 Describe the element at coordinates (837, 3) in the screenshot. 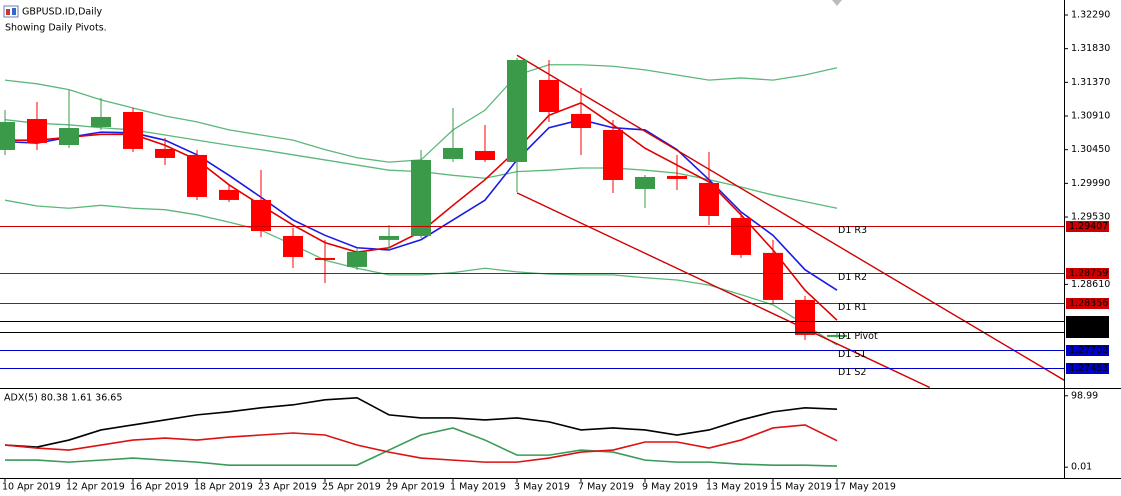

I see `shift-marker` at that location.